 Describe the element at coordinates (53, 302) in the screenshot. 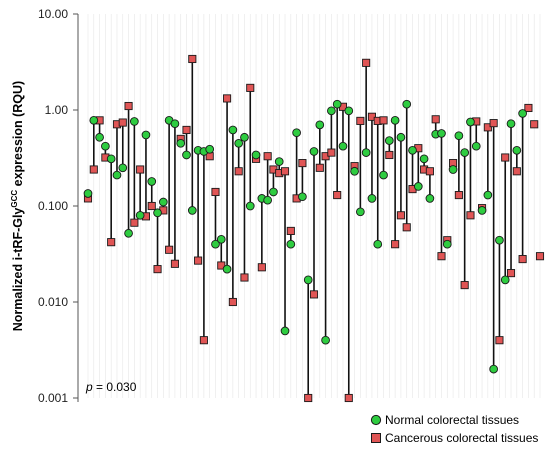

I see `y-tick-label: 0.010` at that location.